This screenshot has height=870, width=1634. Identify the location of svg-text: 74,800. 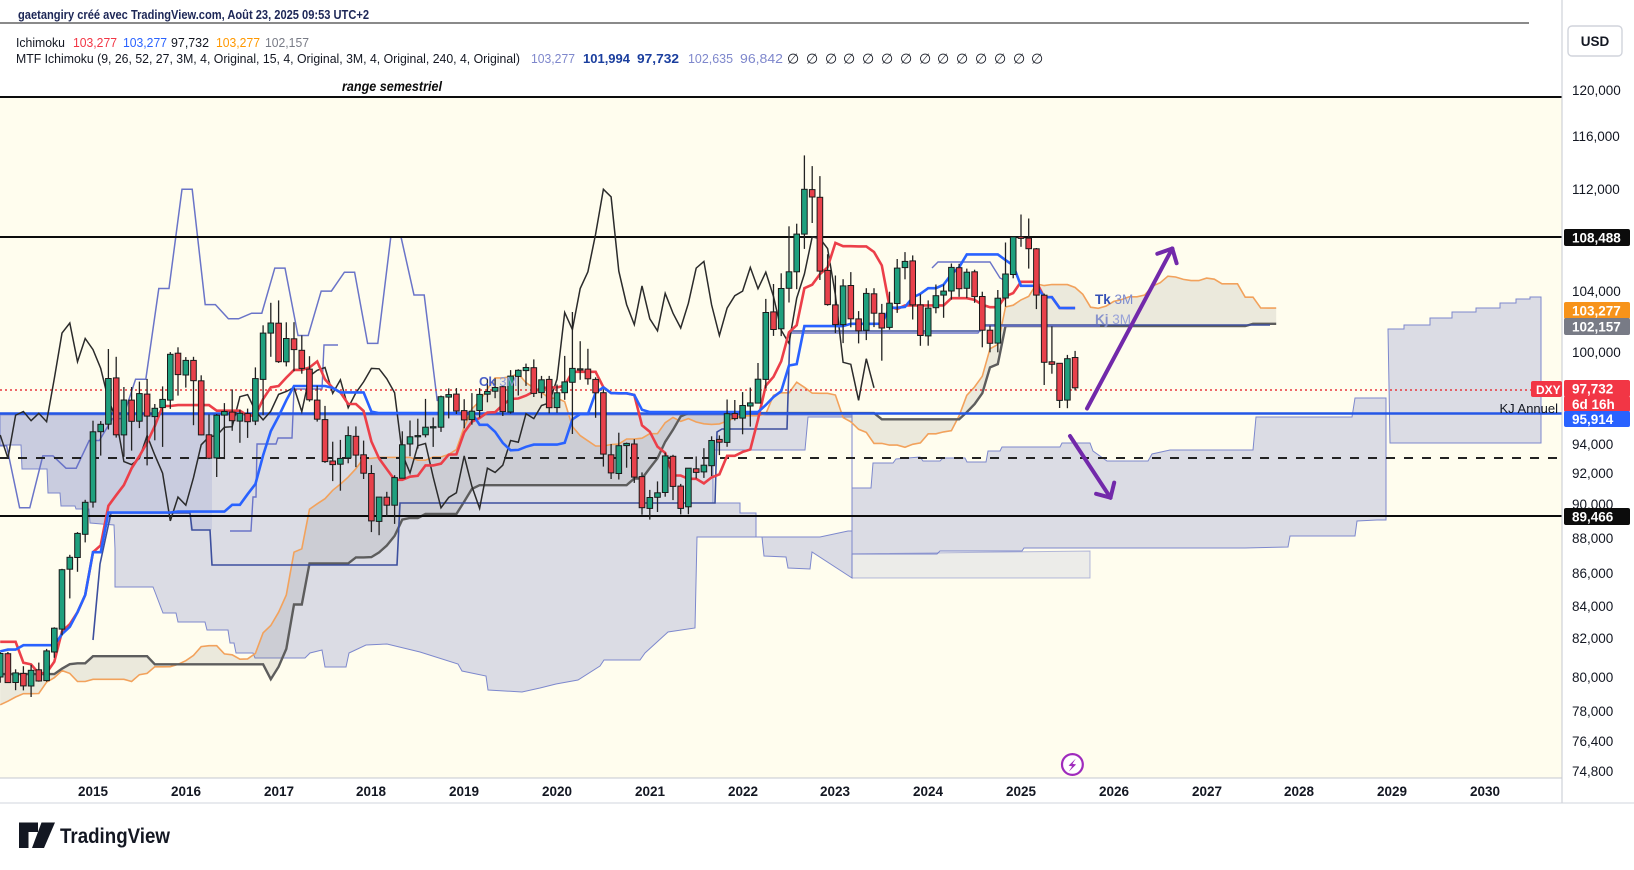
(1592, 771).